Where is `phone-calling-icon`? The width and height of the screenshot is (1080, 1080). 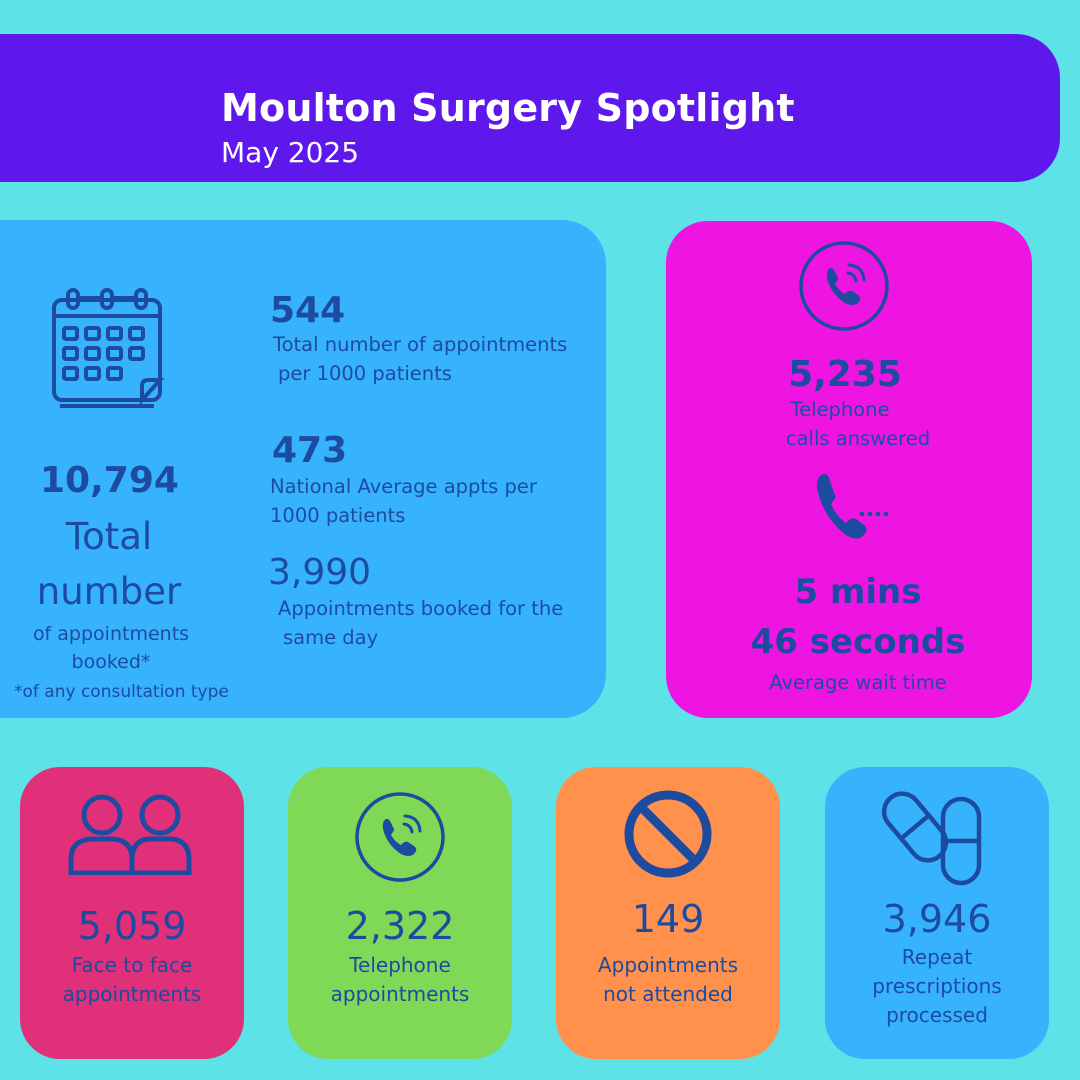 phone-calling-icon is located at coordinates (852, 508).